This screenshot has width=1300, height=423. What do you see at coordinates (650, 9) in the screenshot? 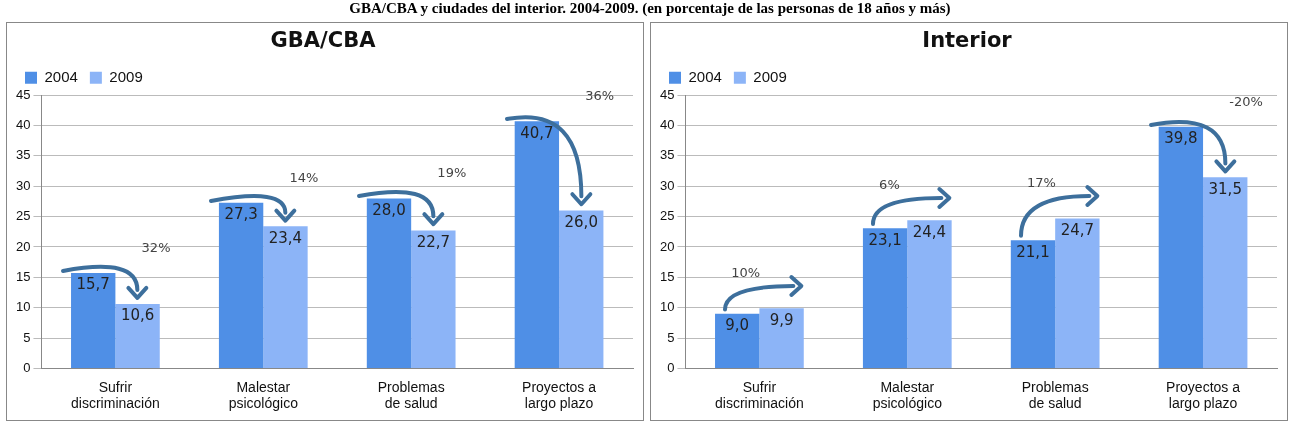
I see `text: GBA/CBA y ciudades del interior. 2004-2009. (en porcentaje de las personas de 18 años y más)` at bounding box center [650, 9].